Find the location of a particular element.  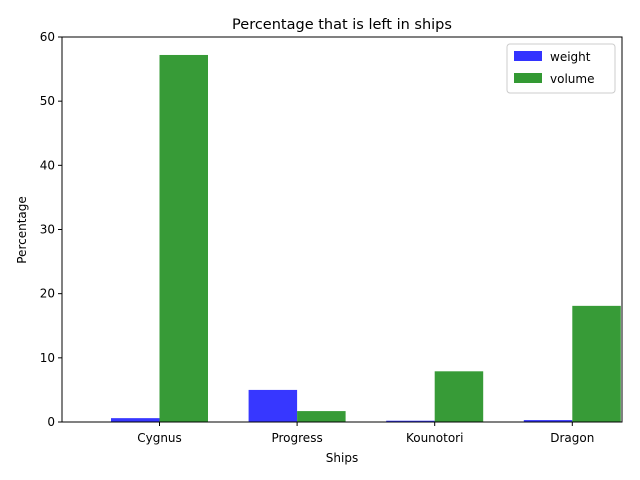

legend: weight volume is located at coordinates (561, 68).